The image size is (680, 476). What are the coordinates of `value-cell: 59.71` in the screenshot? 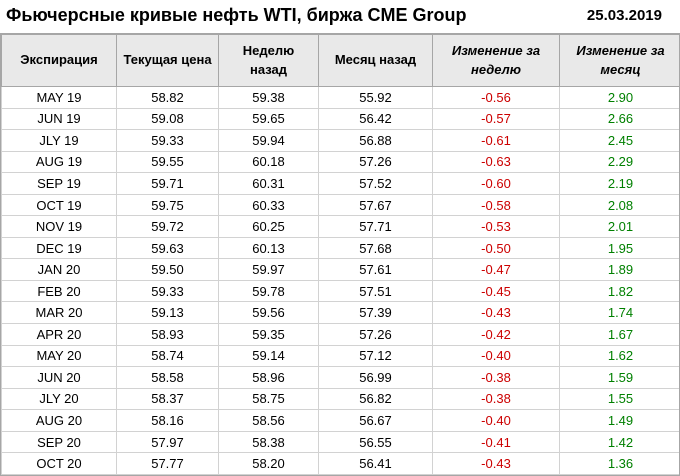 It's located at (167, 183).